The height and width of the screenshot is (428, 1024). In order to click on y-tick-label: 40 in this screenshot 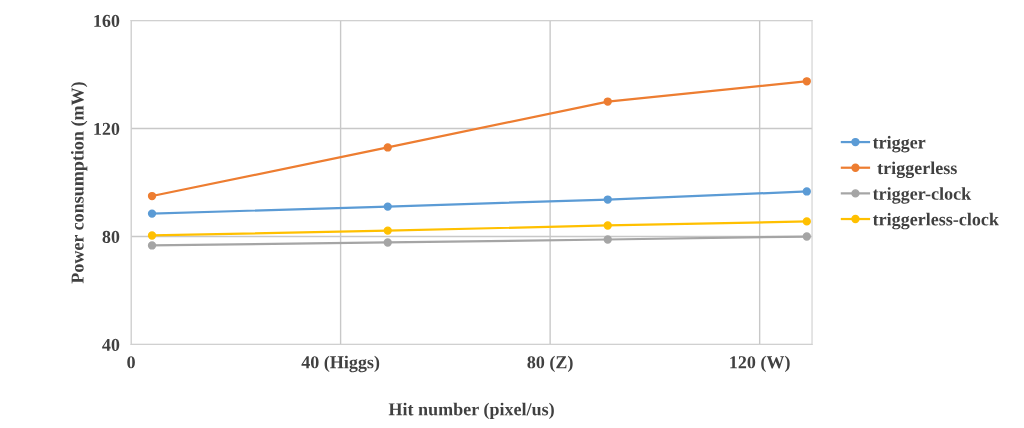, I will do `click(111, 344)`.